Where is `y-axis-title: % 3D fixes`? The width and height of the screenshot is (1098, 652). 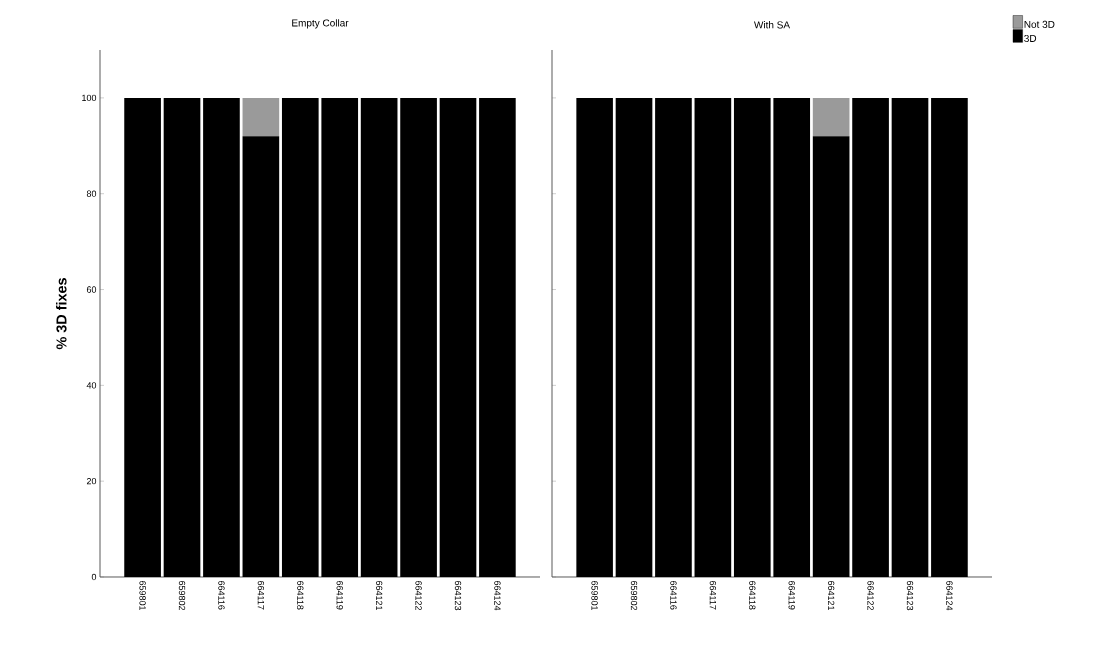 y-axis-title: % 3D fixes is located at coordinates (61, 314).